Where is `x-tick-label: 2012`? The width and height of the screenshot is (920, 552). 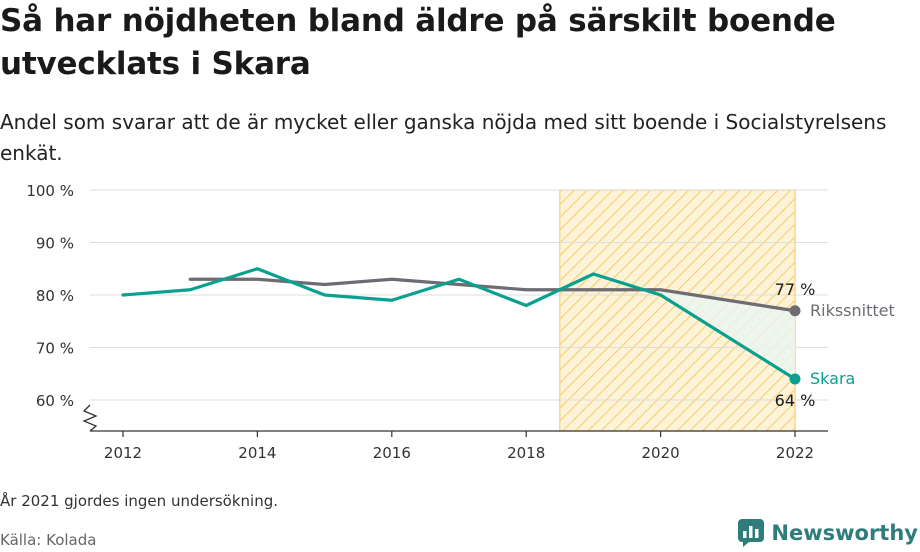
x-tick-label: 2012 is located at coordinates (123, 453).